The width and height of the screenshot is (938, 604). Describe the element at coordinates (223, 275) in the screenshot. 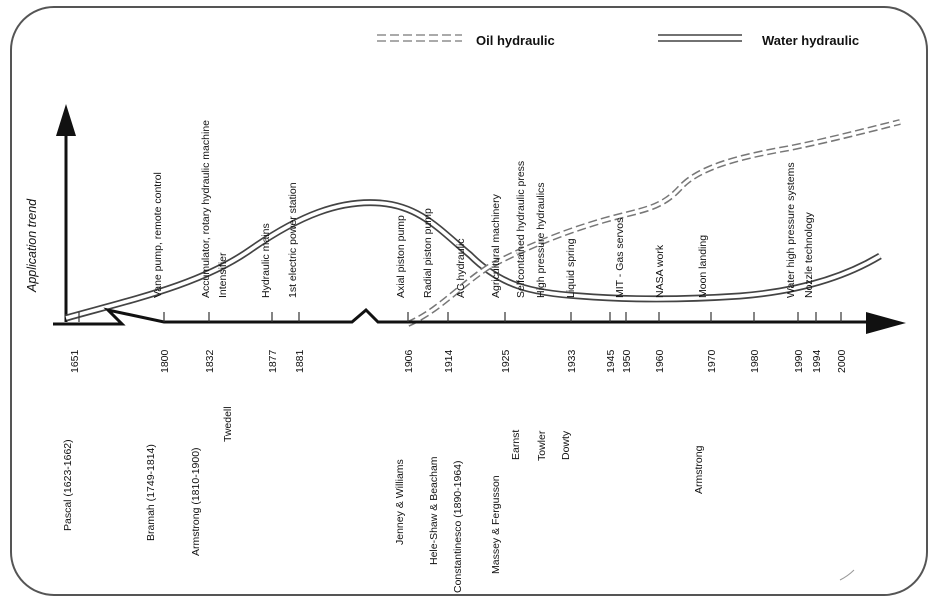

I see `event-label: Intensifier` at that location.